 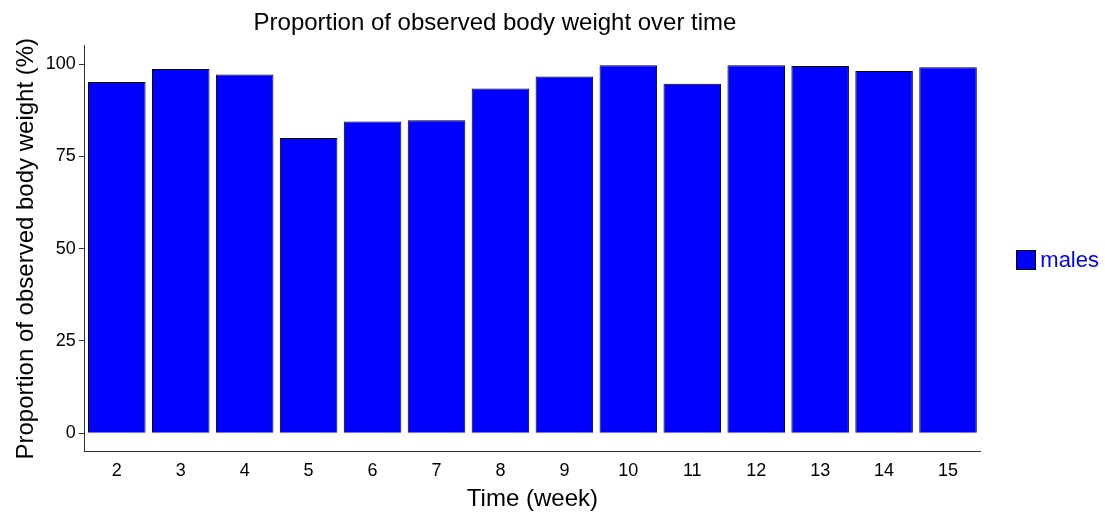 What do you see at coordinates (1069, 259) in the screenshot?
I see `text: males` at bounding box center [1069, 259].